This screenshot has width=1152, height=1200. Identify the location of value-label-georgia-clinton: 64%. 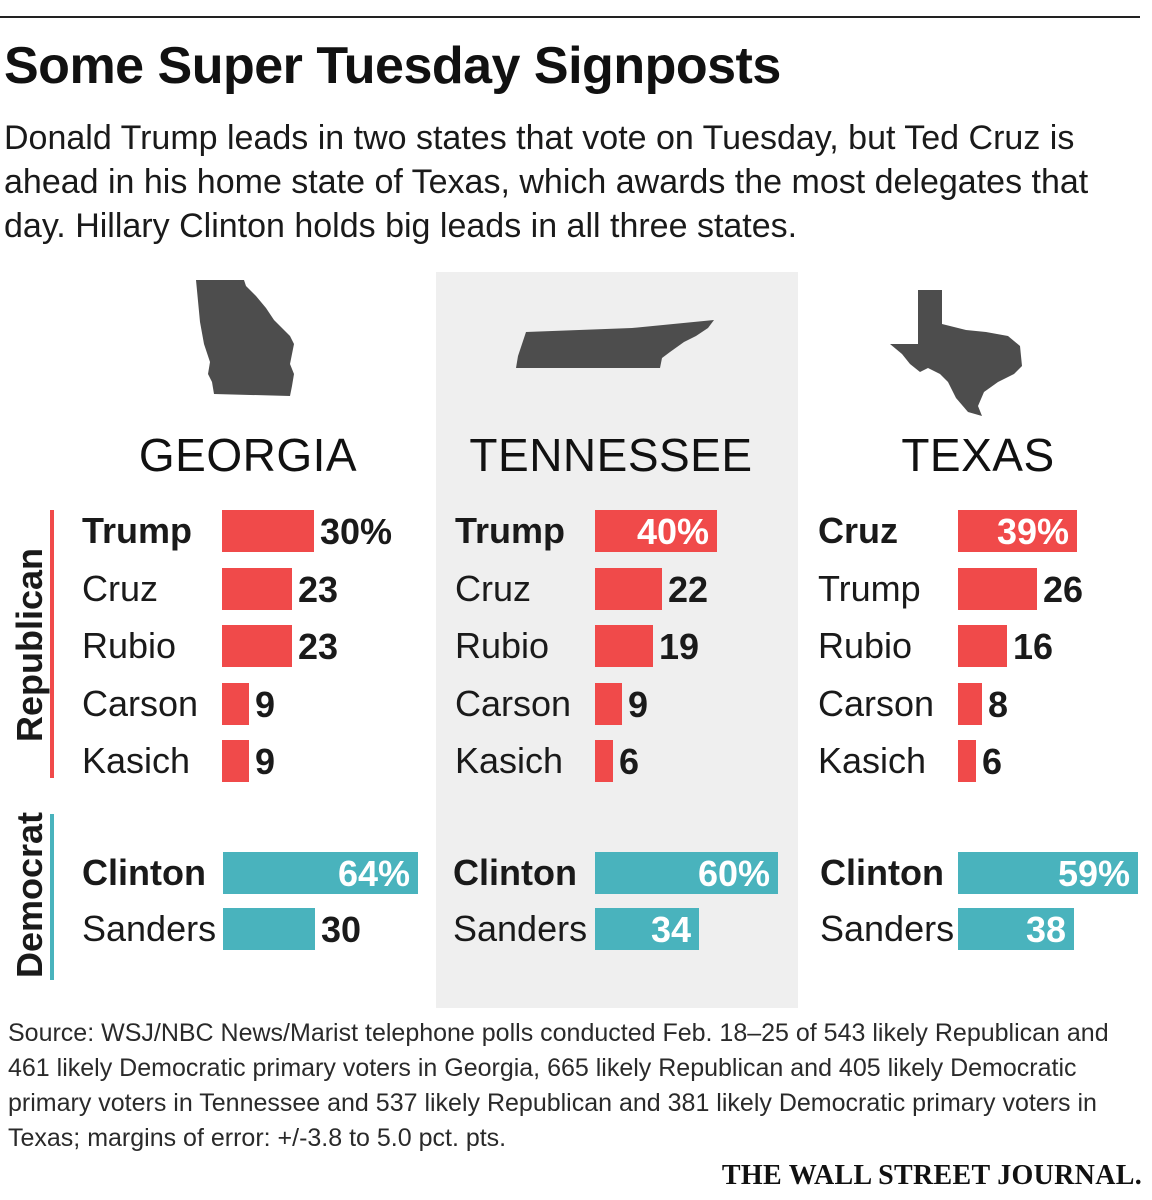
(373, 873).